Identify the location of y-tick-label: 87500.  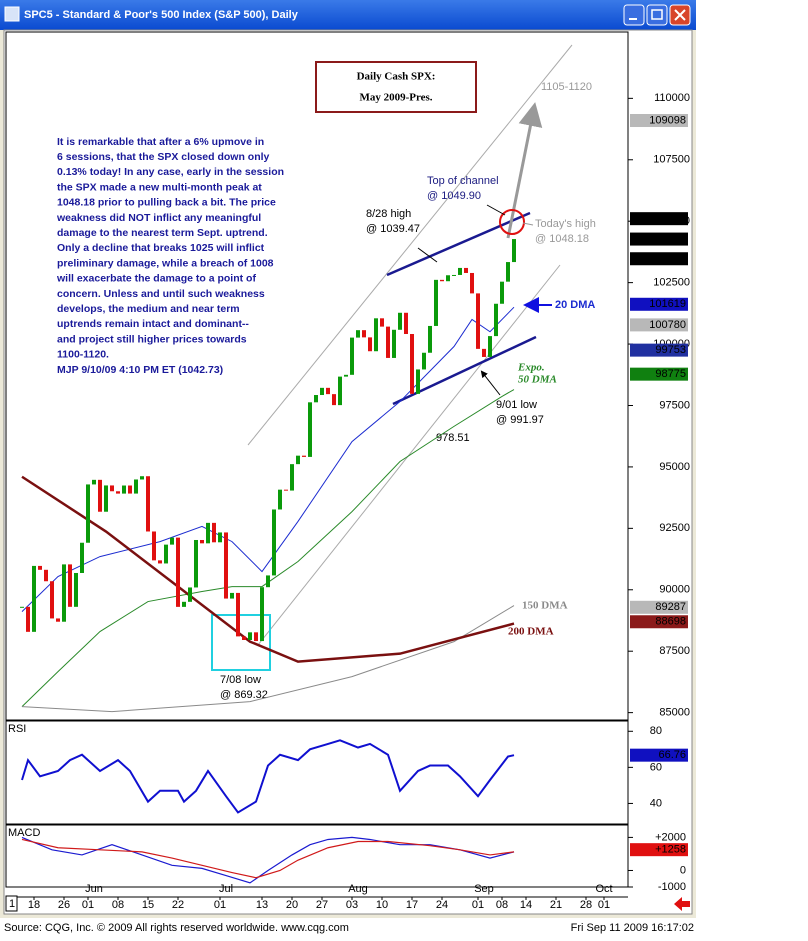
(674, 651).